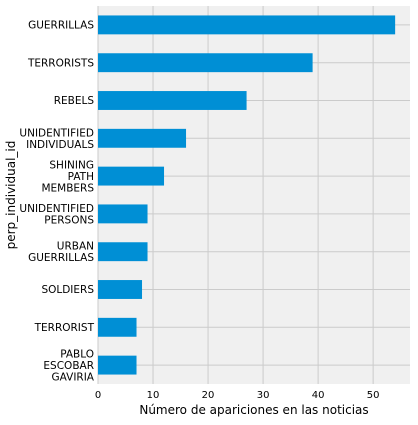 The height and width of the screenshot is (425, 418). What do you see at coordinates (153, 395) in the screenshot?
I see `x-tick-label: 10` at bounding box center [153, 395].